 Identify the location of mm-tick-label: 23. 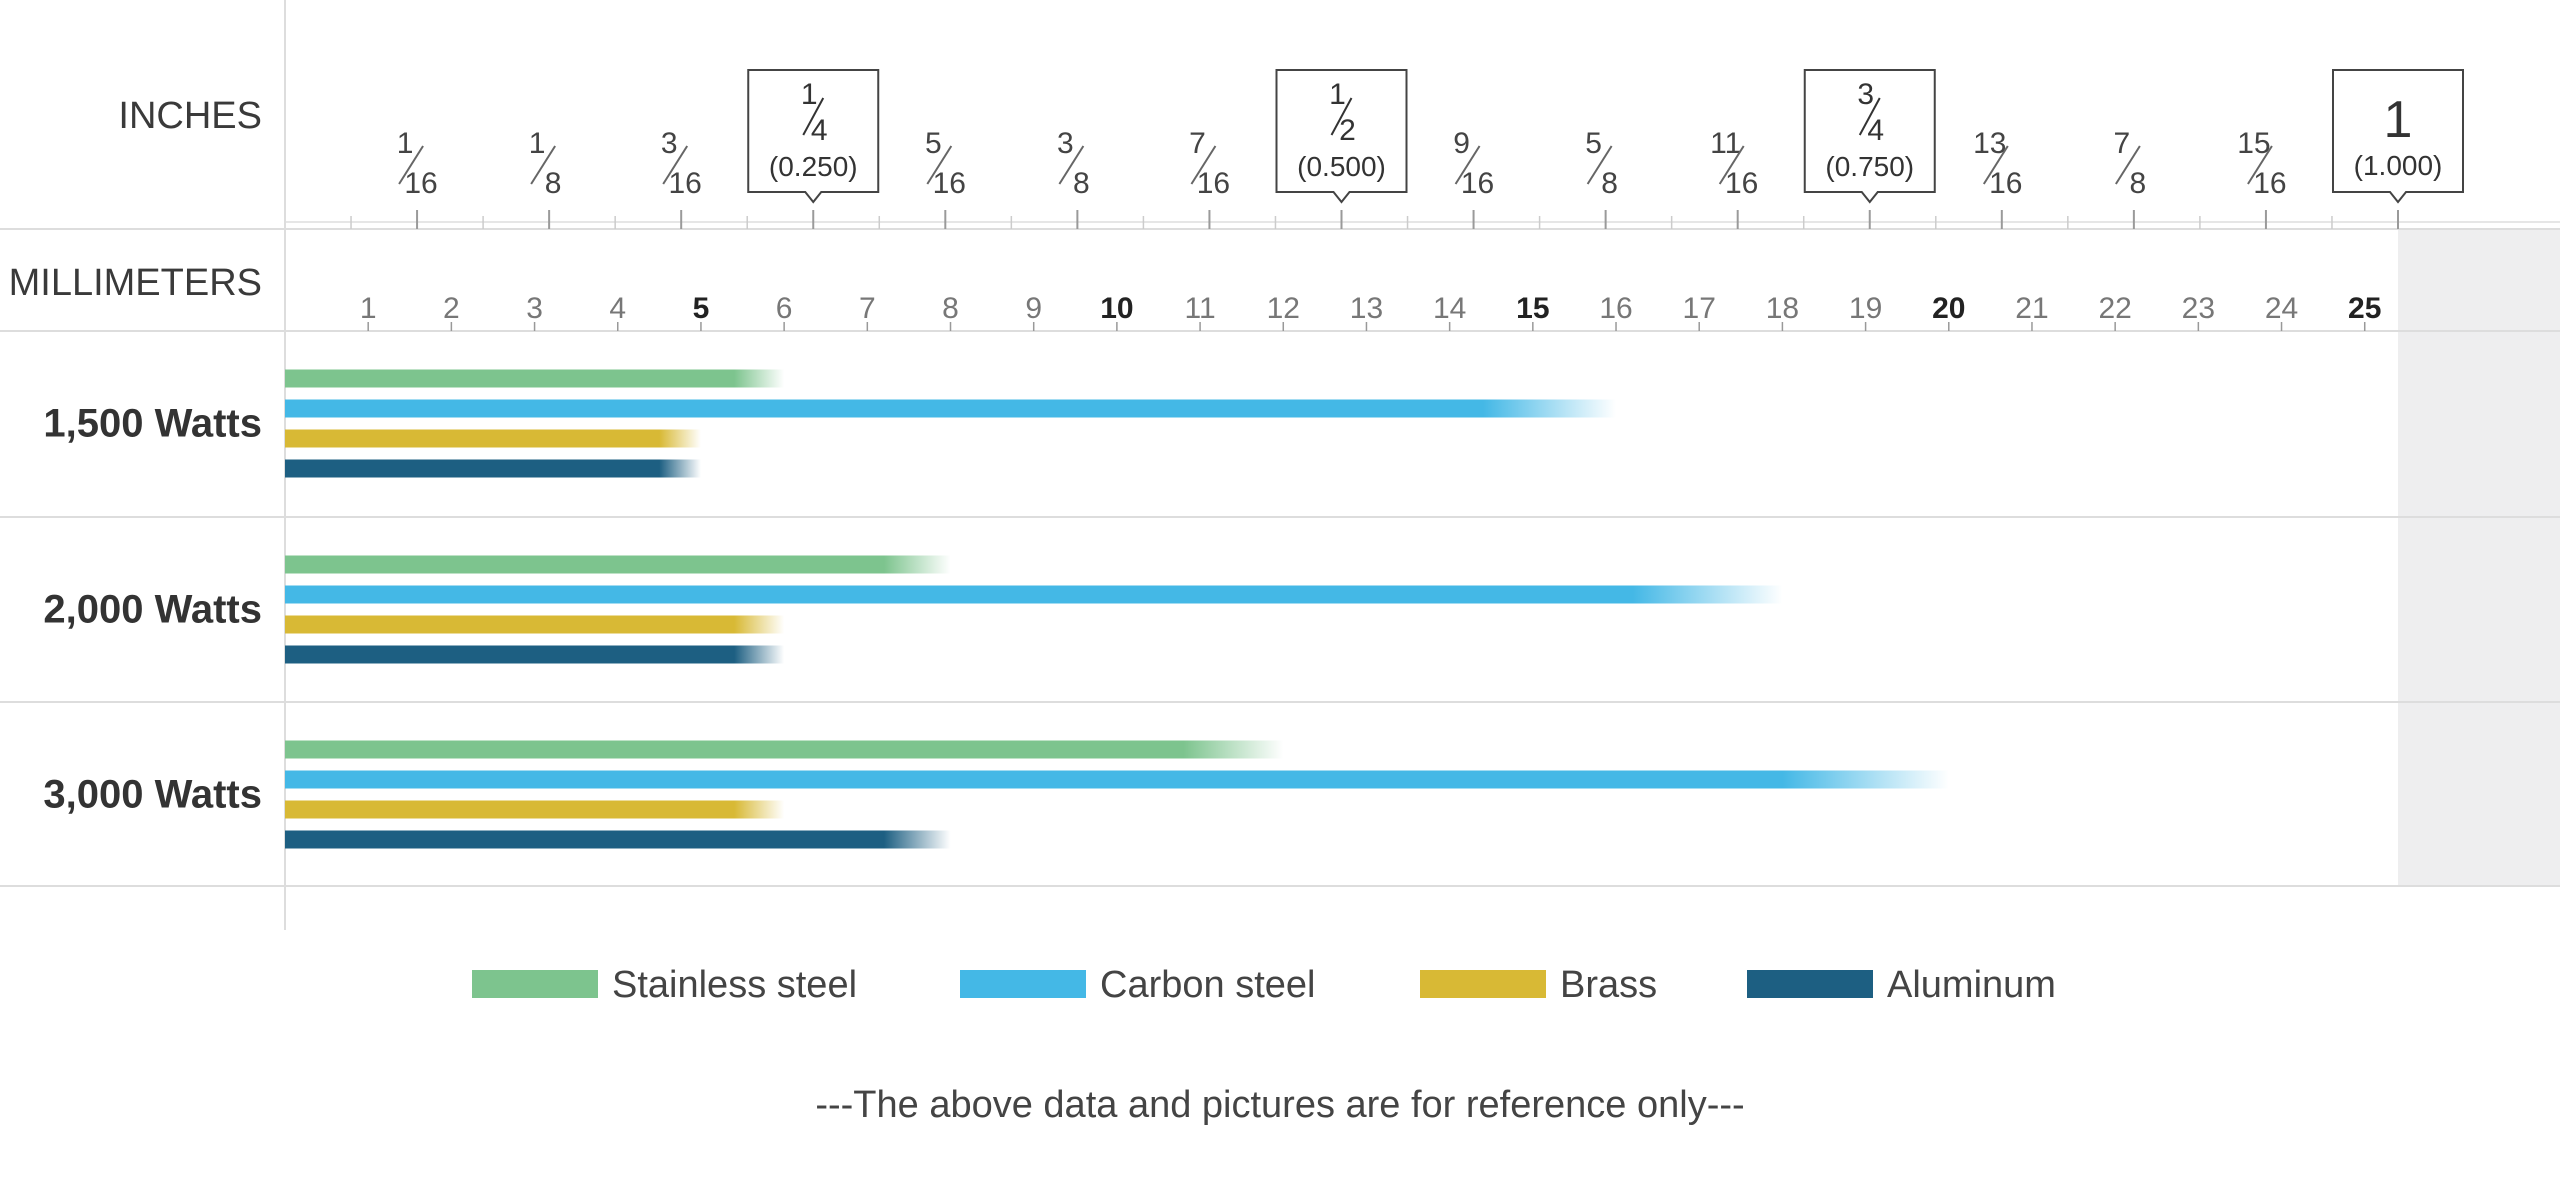
(2198, 308).